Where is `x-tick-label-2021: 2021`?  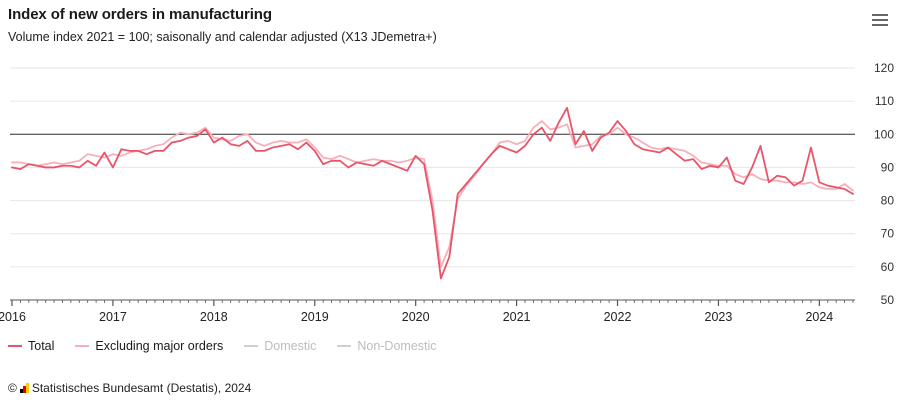 x-tick-label-2021: 2021 is located at coordinates (517, 317).